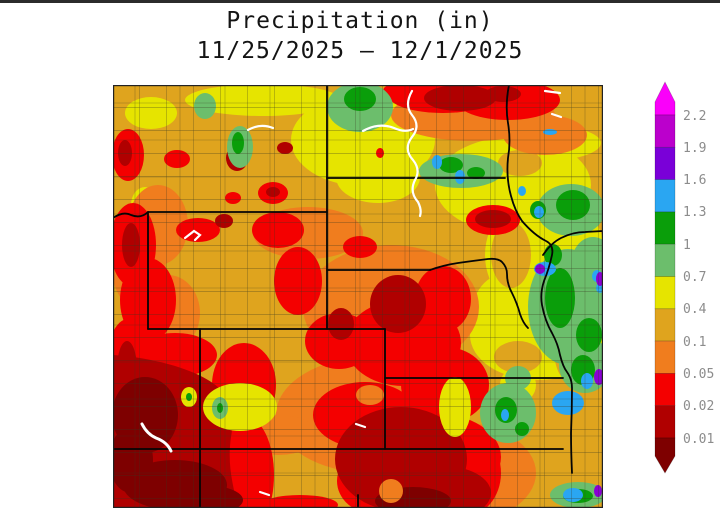  What do you see at coordinates (694, 342) in the screenshot?
I see `legend-tick-label: 0.1` at bounding box center [694, 342].